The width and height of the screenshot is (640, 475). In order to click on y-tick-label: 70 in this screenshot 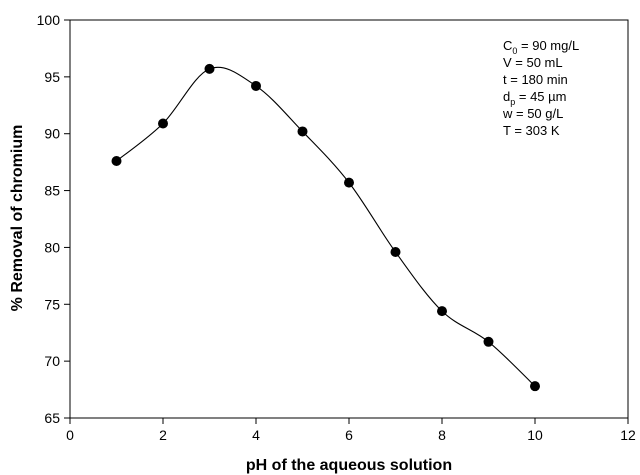, I will do `click(52, 361)`.